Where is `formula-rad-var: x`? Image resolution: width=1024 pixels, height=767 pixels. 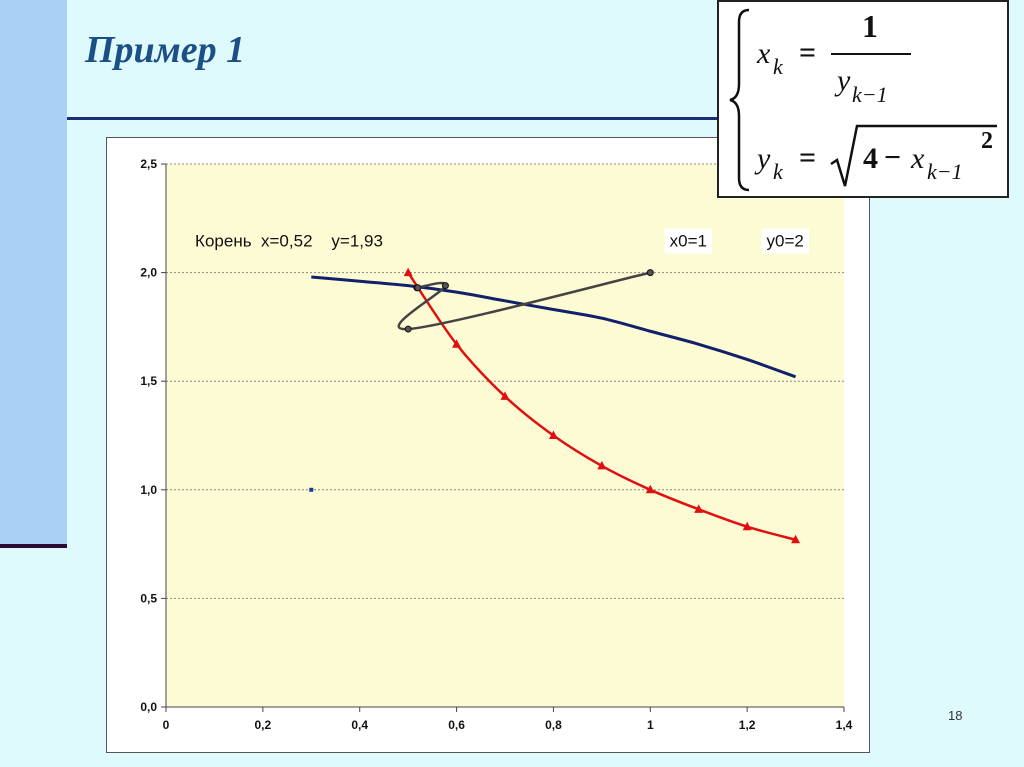 formula-rad-var: x is located at coordinates (918, 158).